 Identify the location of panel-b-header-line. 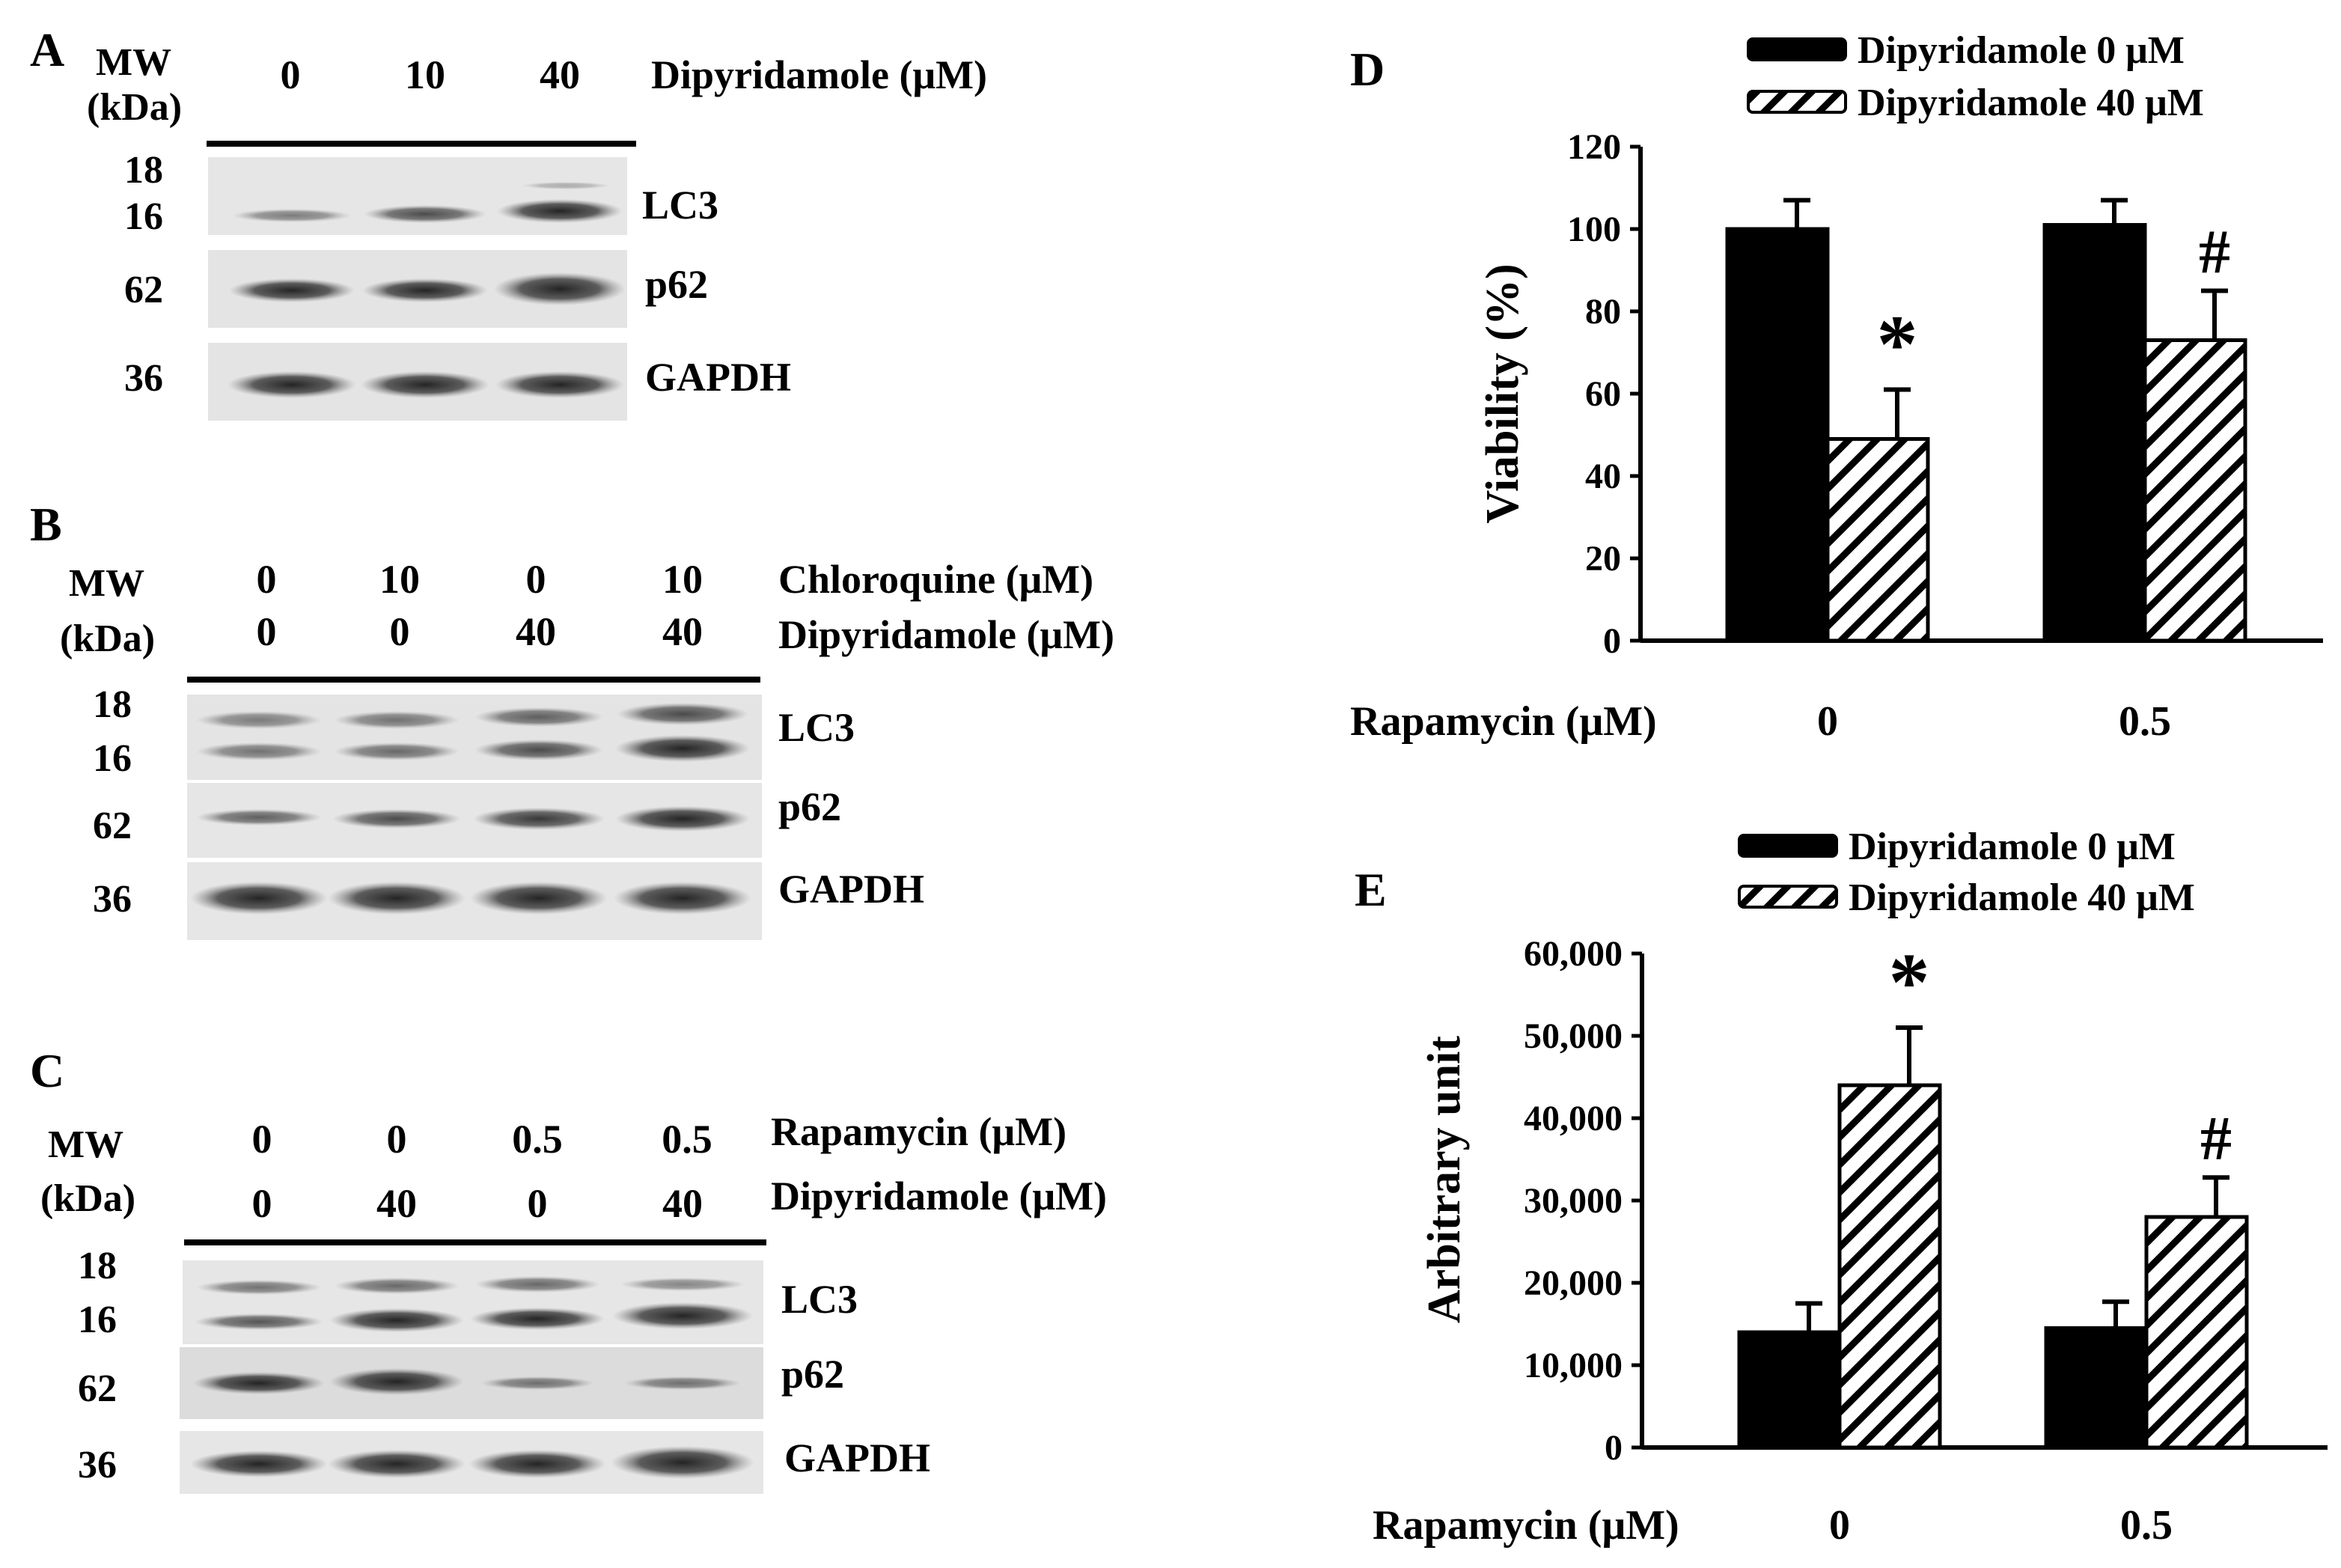
(473, 680).